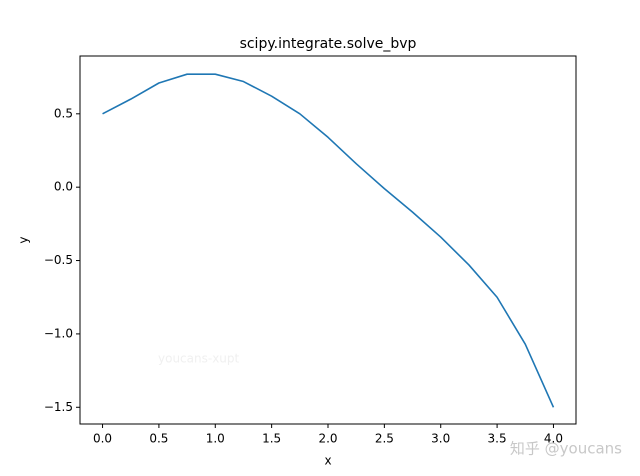 Image resolution: width=640 pixels, height=476 pixels. I want to click on watermark: 知乎 @youcans, so click(566, 449).